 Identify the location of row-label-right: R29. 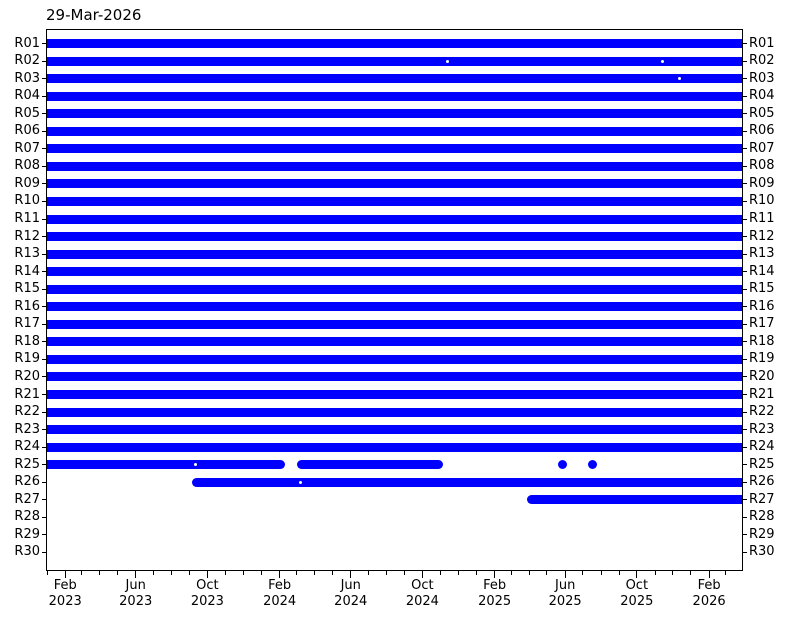
(762, 534).